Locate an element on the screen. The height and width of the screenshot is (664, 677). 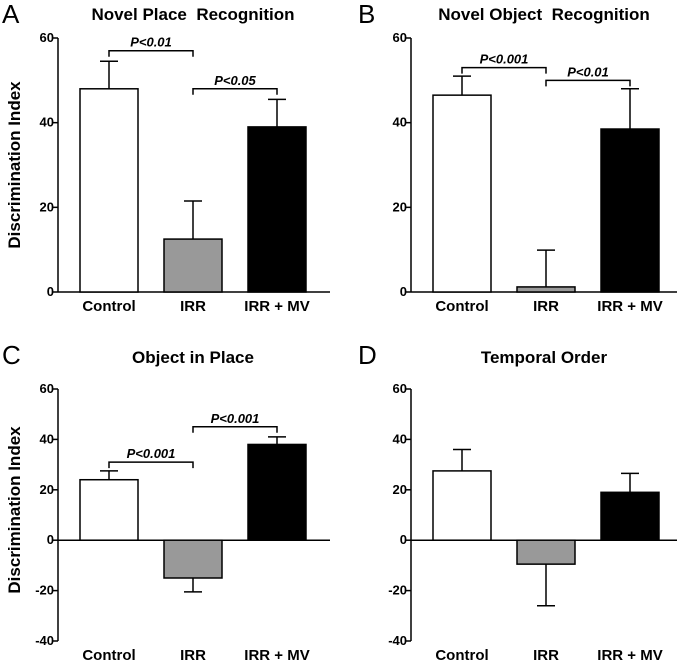
panel-title: Novel Object Recognition is located at coordinates (544, 14).